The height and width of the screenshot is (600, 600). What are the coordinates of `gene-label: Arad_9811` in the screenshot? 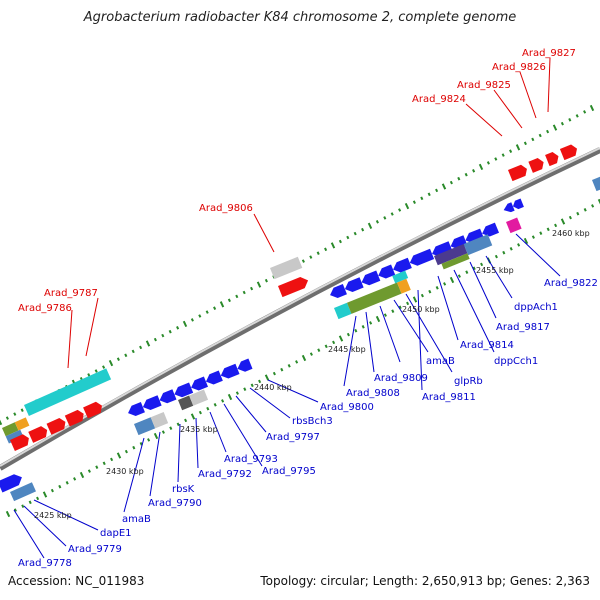 It's located at (449, 397).